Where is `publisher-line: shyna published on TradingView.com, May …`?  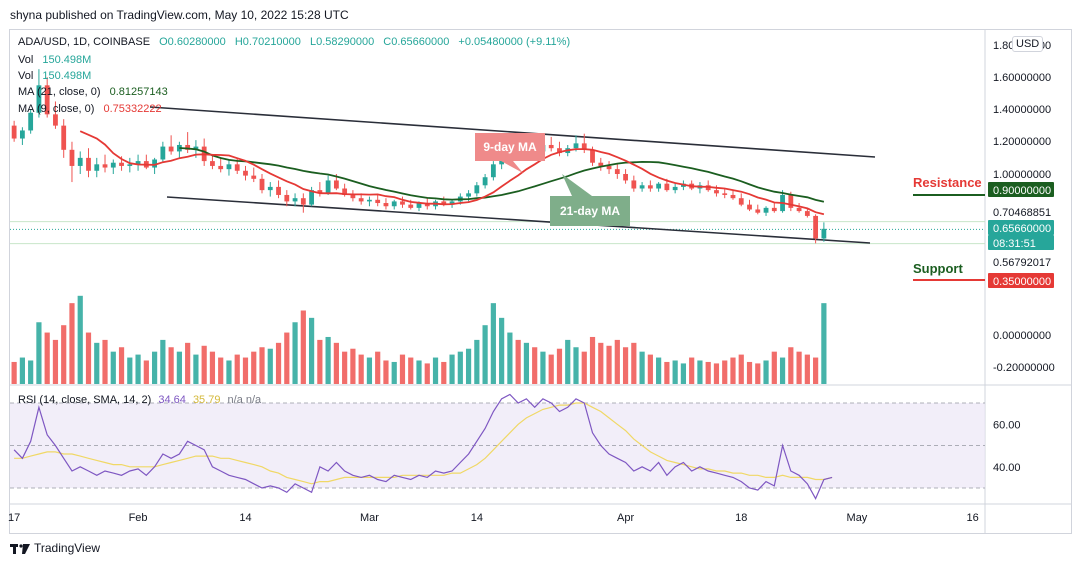 publisher-line: shyna published on TradingView.com, May … is located at coordinates (179, 15).